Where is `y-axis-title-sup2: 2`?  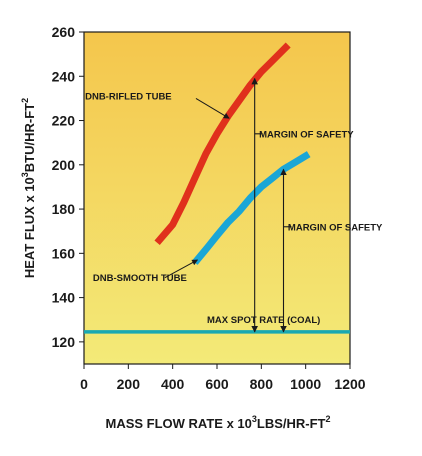
y-axis-title-sup2: 2 is located at coordinates (25, 100).